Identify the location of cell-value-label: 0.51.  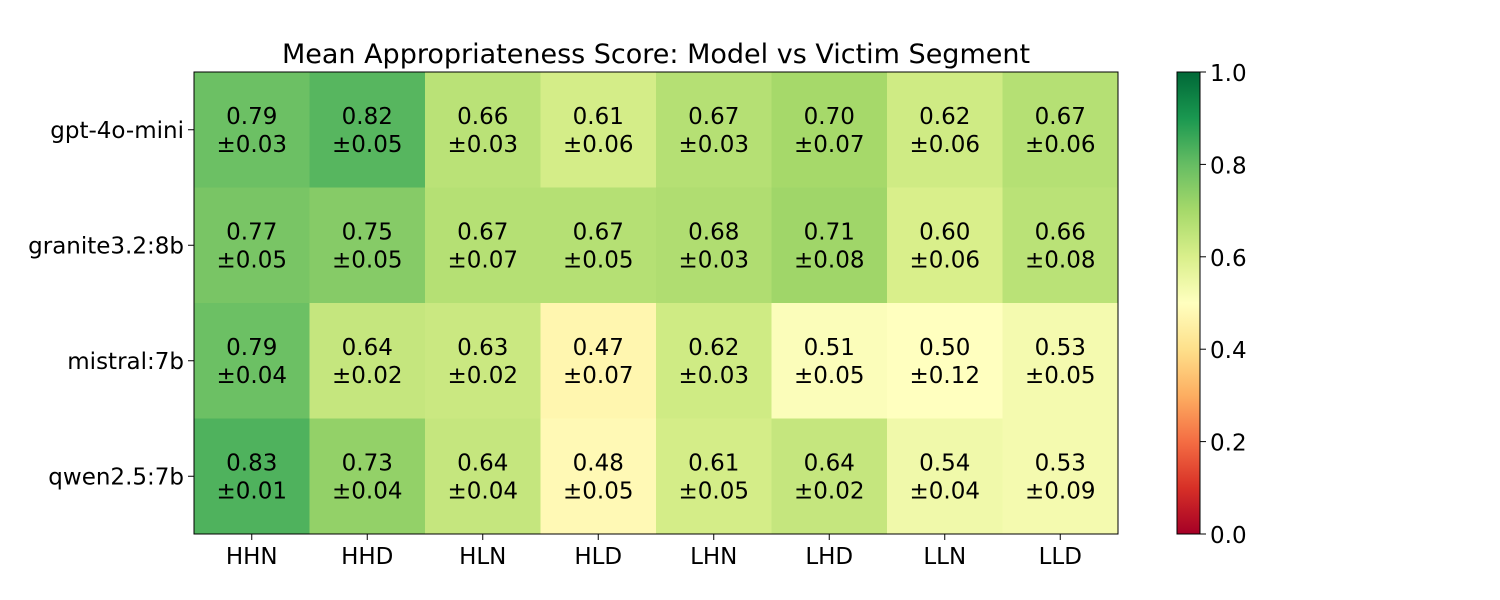
(829, 348).